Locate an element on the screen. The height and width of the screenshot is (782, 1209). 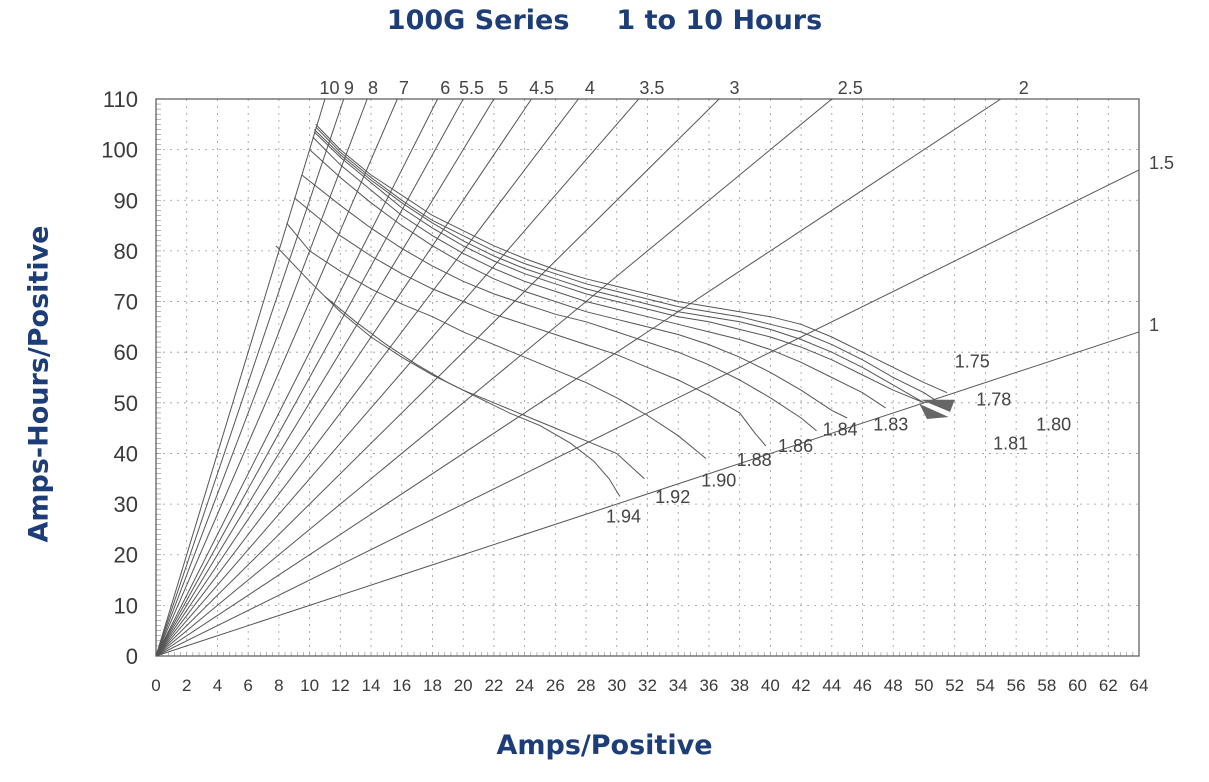
x-tick-label: 56 is located at coordinates (1016, 685).